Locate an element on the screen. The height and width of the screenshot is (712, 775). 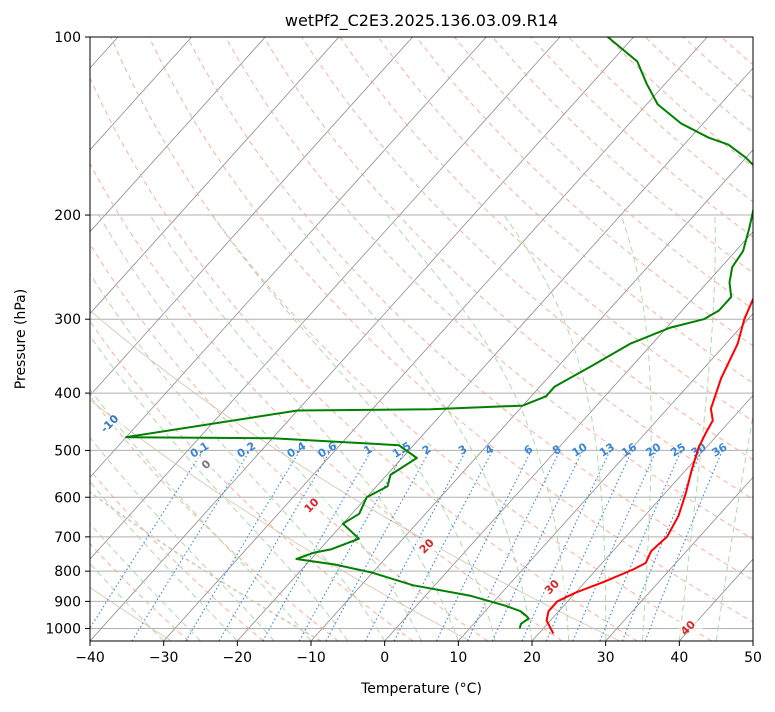
x-tick-label: 10 is located at coordinates (458, 658).